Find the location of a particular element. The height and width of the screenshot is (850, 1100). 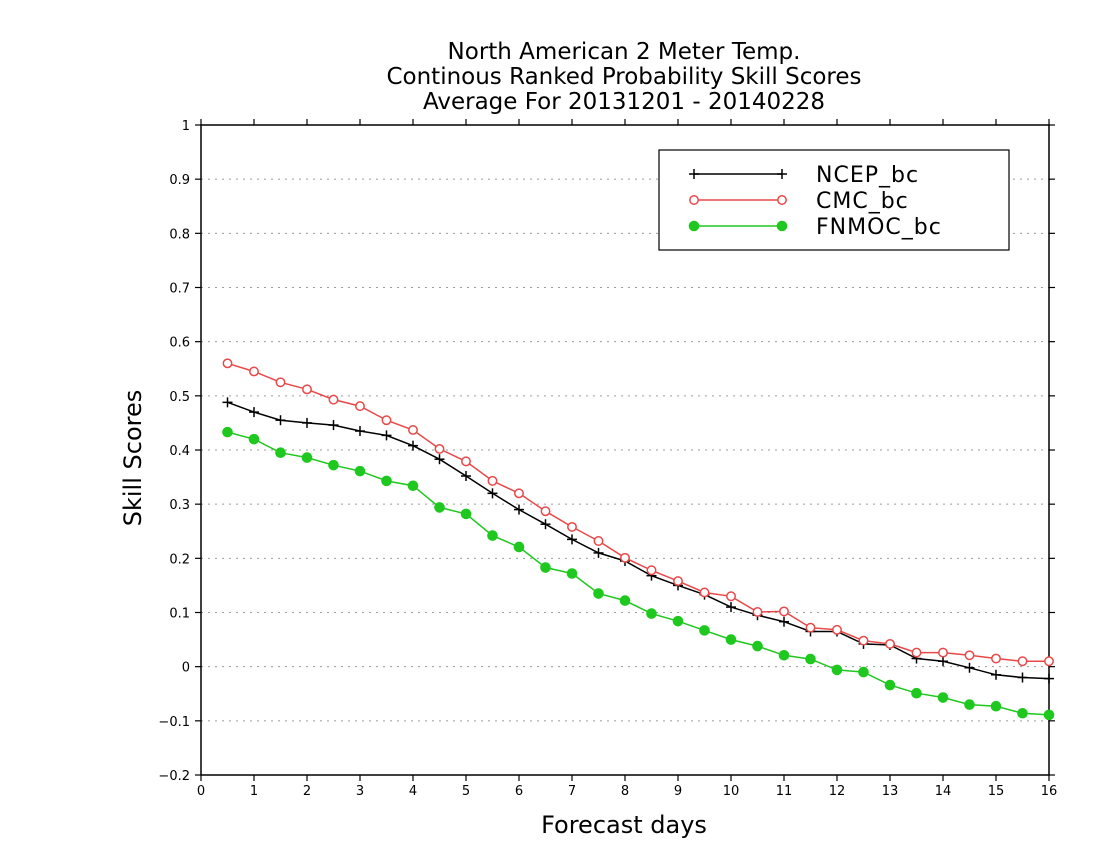

y-tick-label: 0.5 is located at coordinates (179, 397).